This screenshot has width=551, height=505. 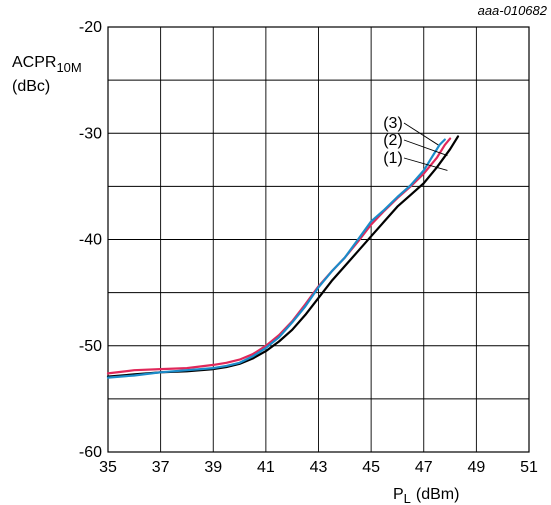 What do you see at coordinates (393, 158) in the screenshot?
I see `legend-label: (1)` at bounding box center [393, 158].